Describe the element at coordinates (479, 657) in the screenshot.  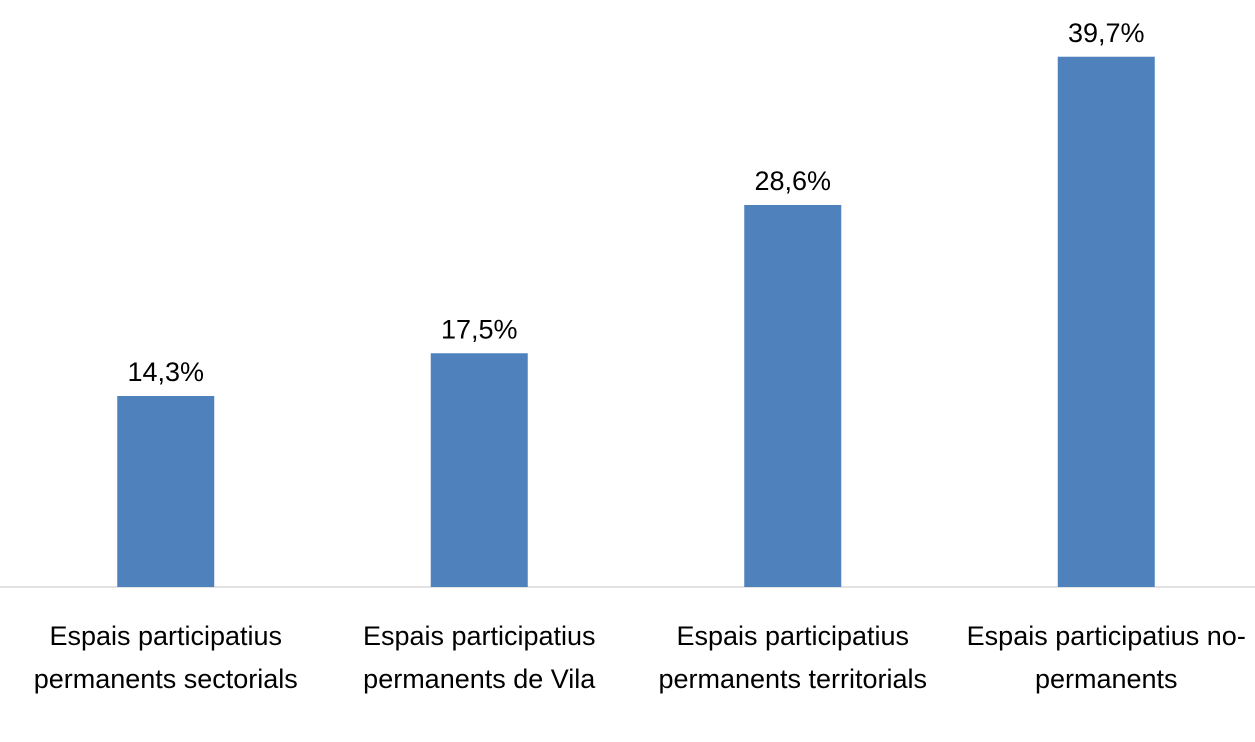
I see `x-tick-label: Espais participatius permanents de Vila` at that location.